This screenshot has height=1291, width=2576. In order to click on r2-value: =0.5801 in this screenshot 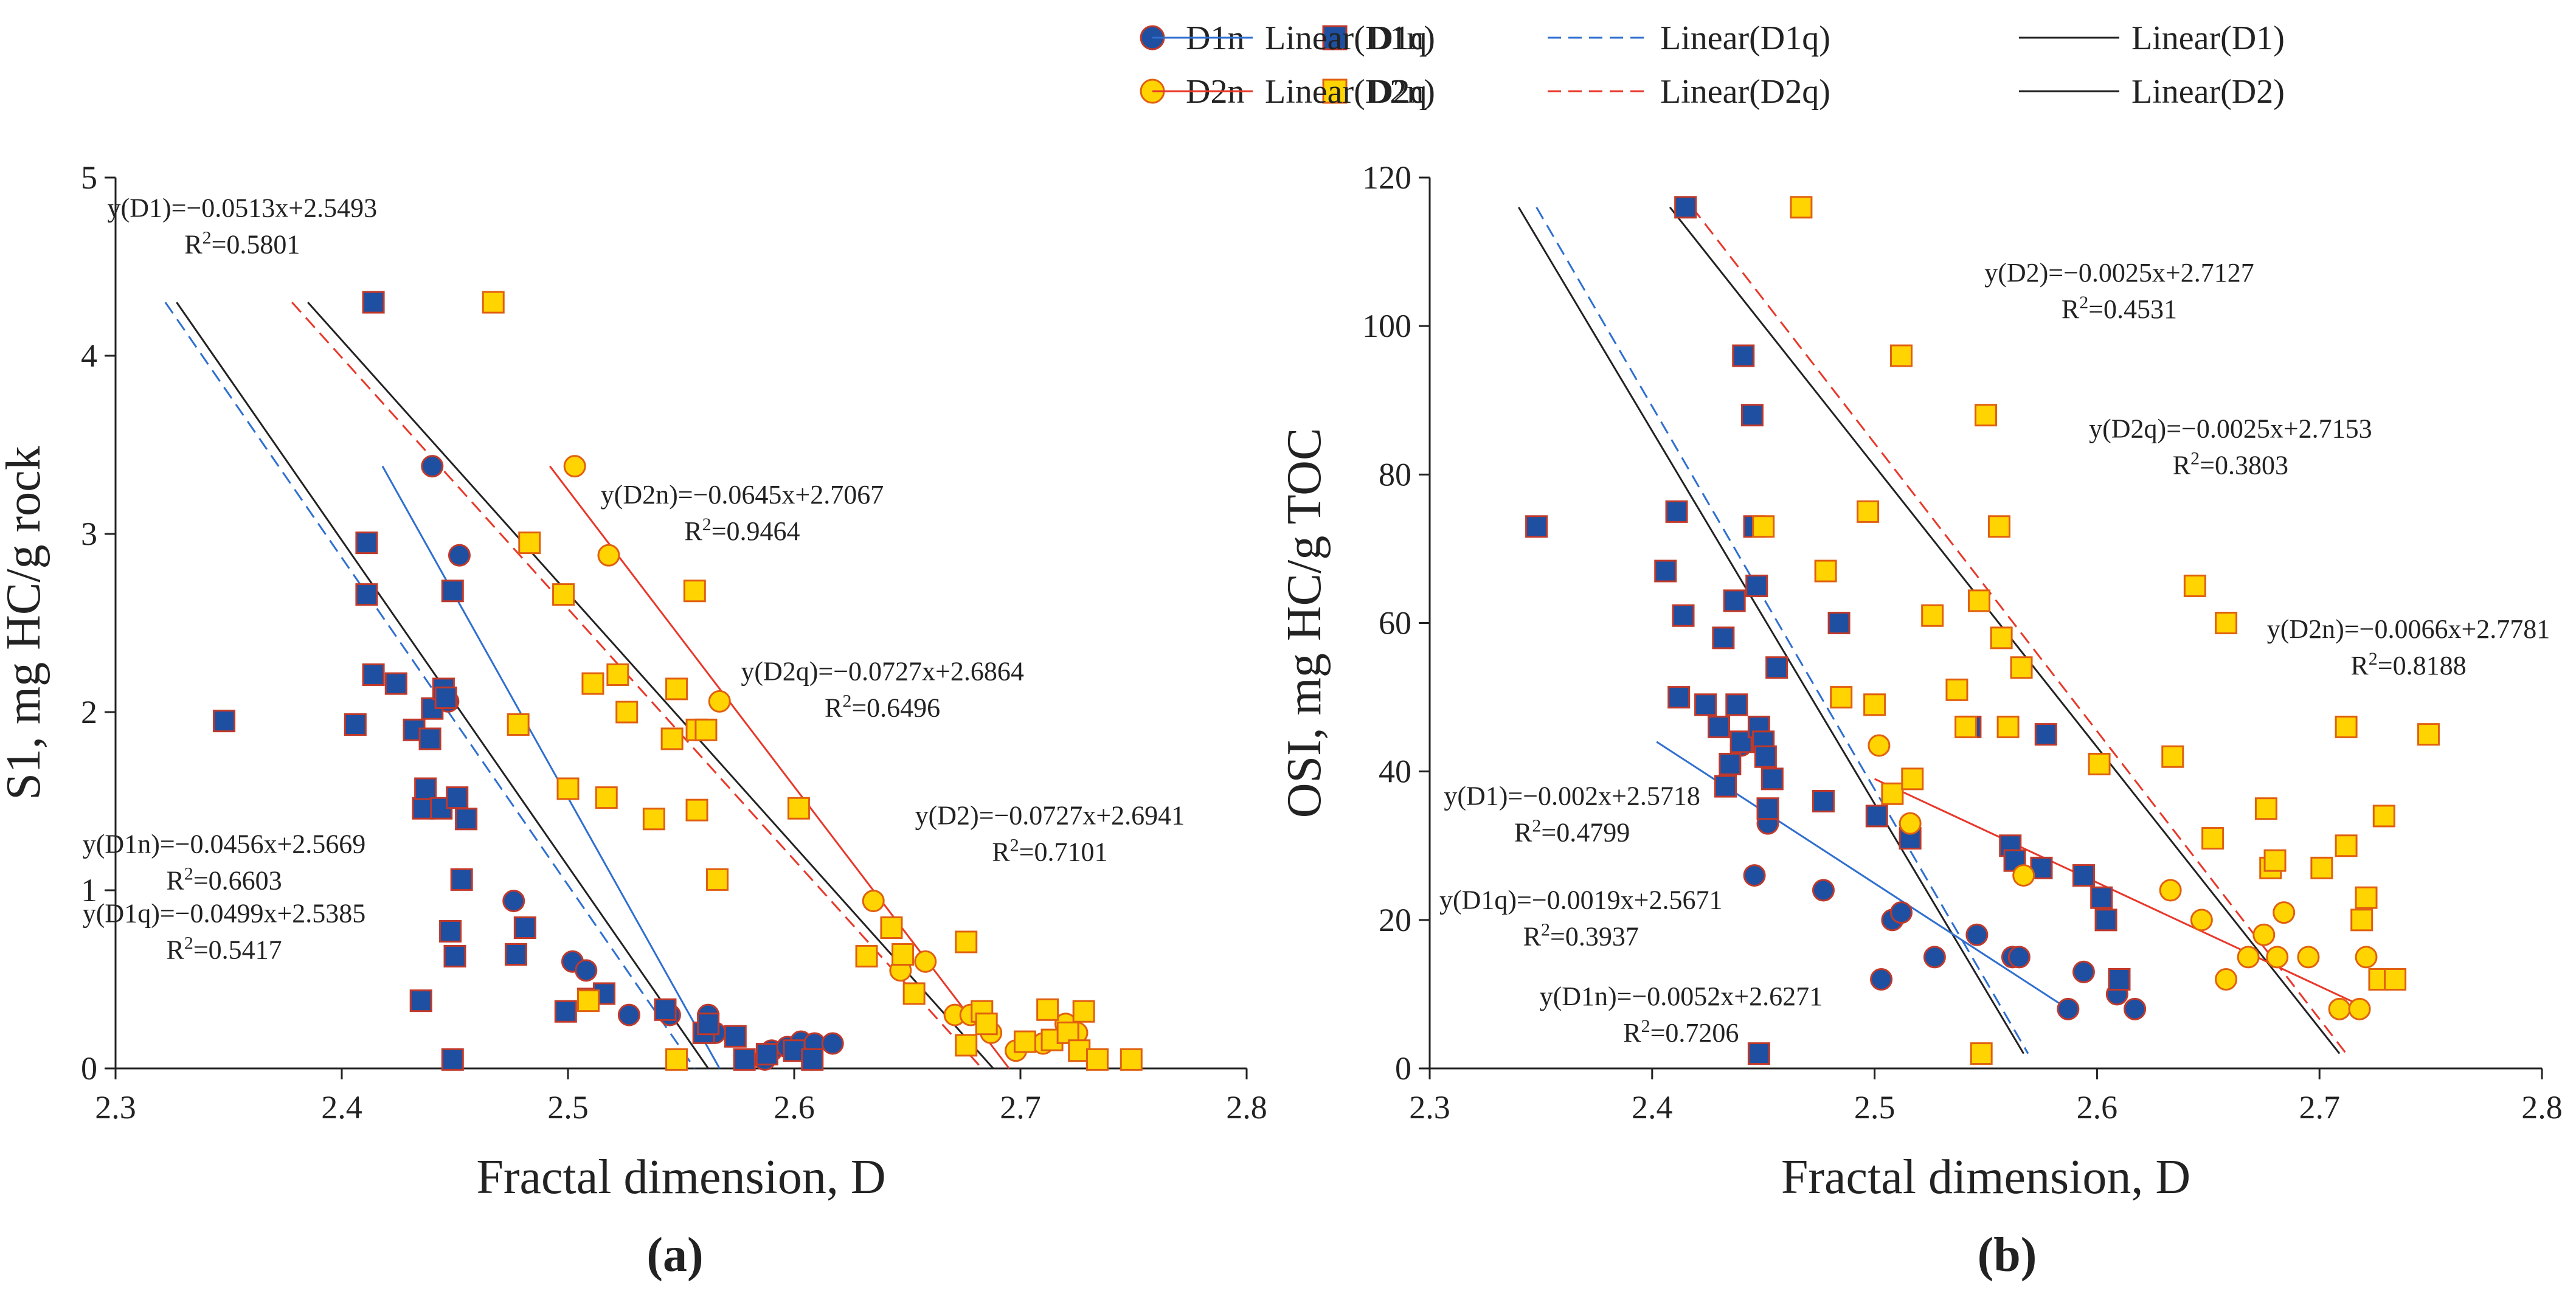, I will do `click(256, 244)`.